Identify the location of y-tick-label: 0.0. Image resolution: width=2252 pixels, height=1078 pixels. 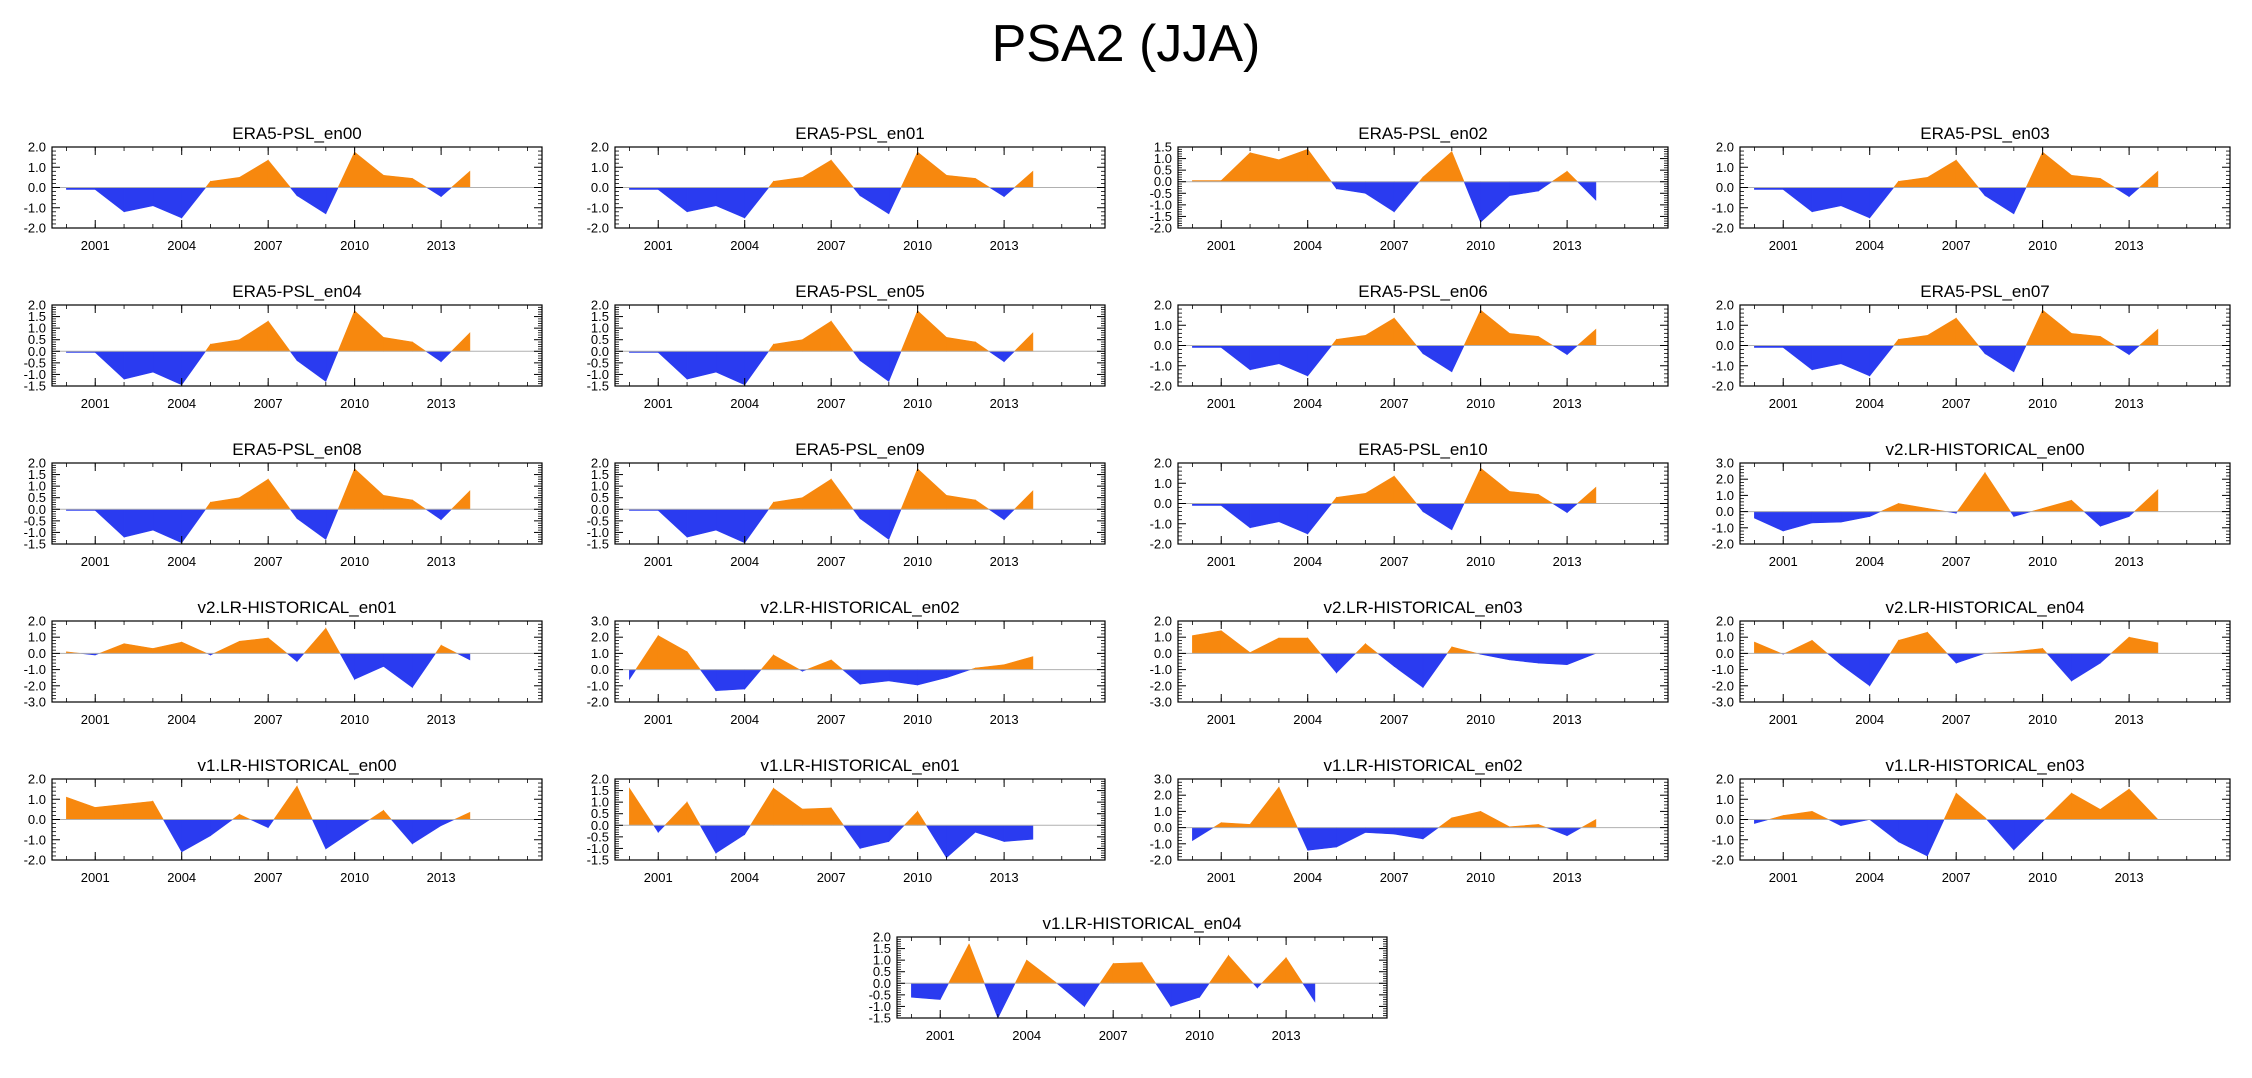
(1163, 345).